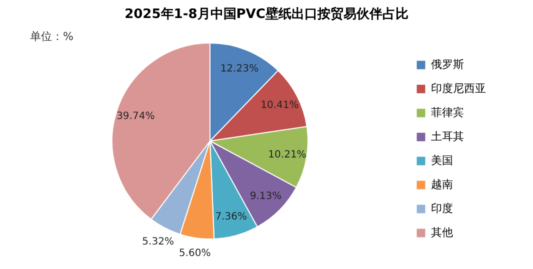  I want to click on data-label: 10.41%, so click(279, 106).